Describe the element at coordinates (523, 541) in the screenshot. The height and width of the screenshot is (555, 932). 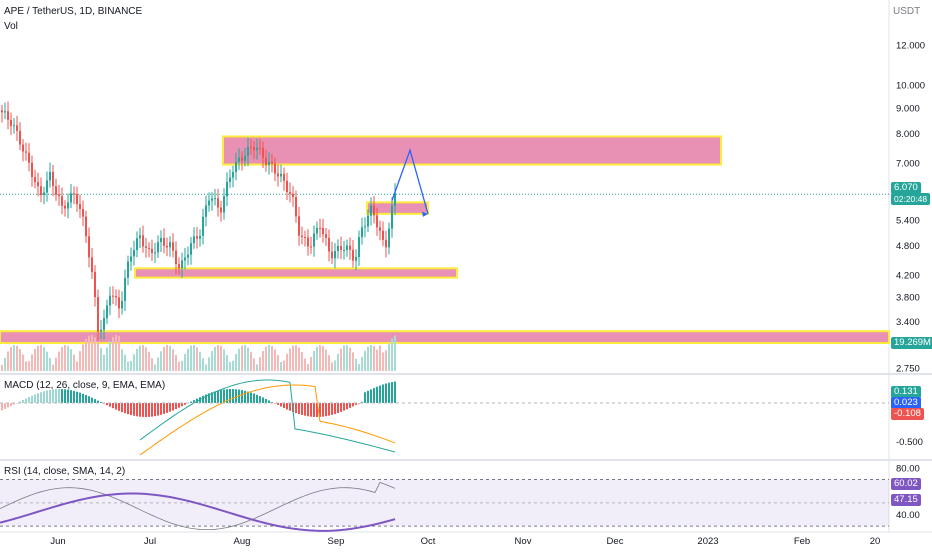
I see `time-axis-label-5: Nov` at that location.